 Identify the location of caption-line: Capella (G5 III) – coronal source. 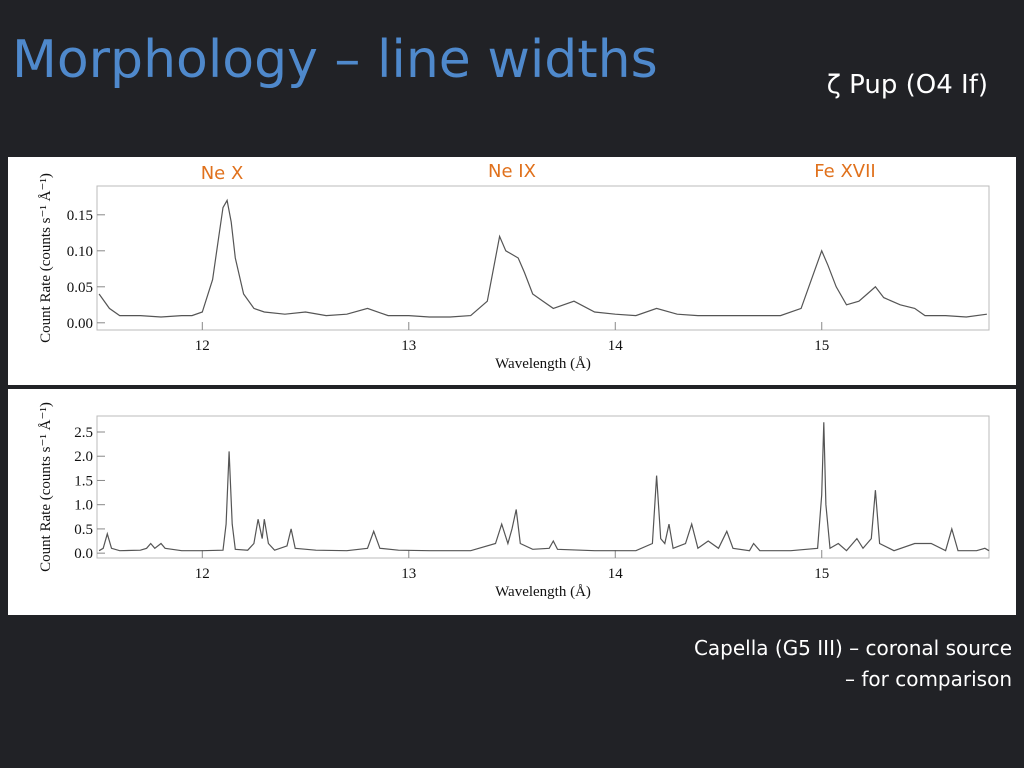
(852, 648).